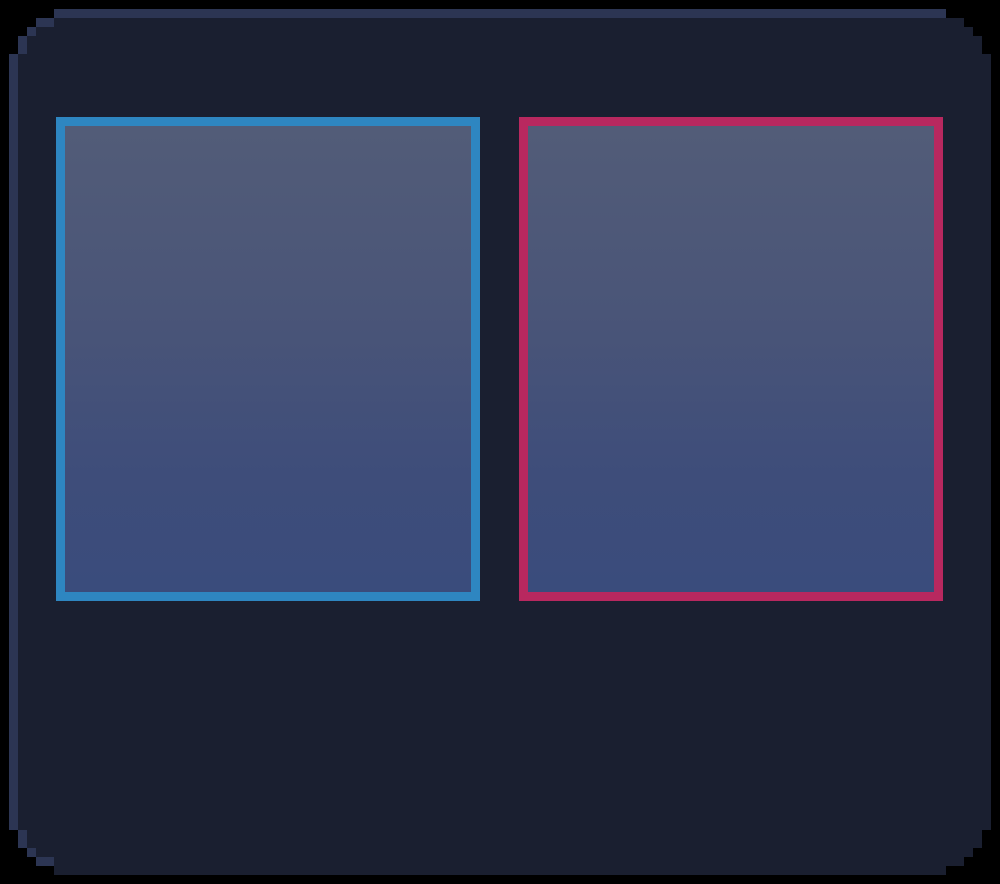 The image size is (1000, 884). Describe the element at coordinates (13, 442) in the screenshot. I see `panel-bevel-left` at that location.